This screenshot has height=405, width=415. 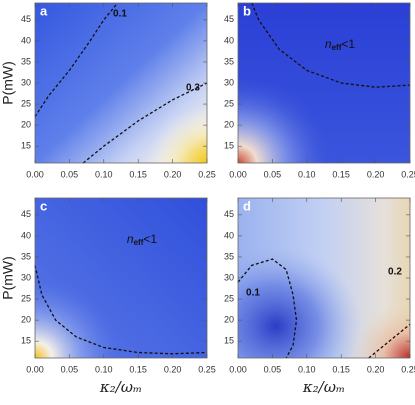 What do you see at coordinates (44, 10) in the screenshot?
I see `panel-label: a` at bounding box center [44, 10].